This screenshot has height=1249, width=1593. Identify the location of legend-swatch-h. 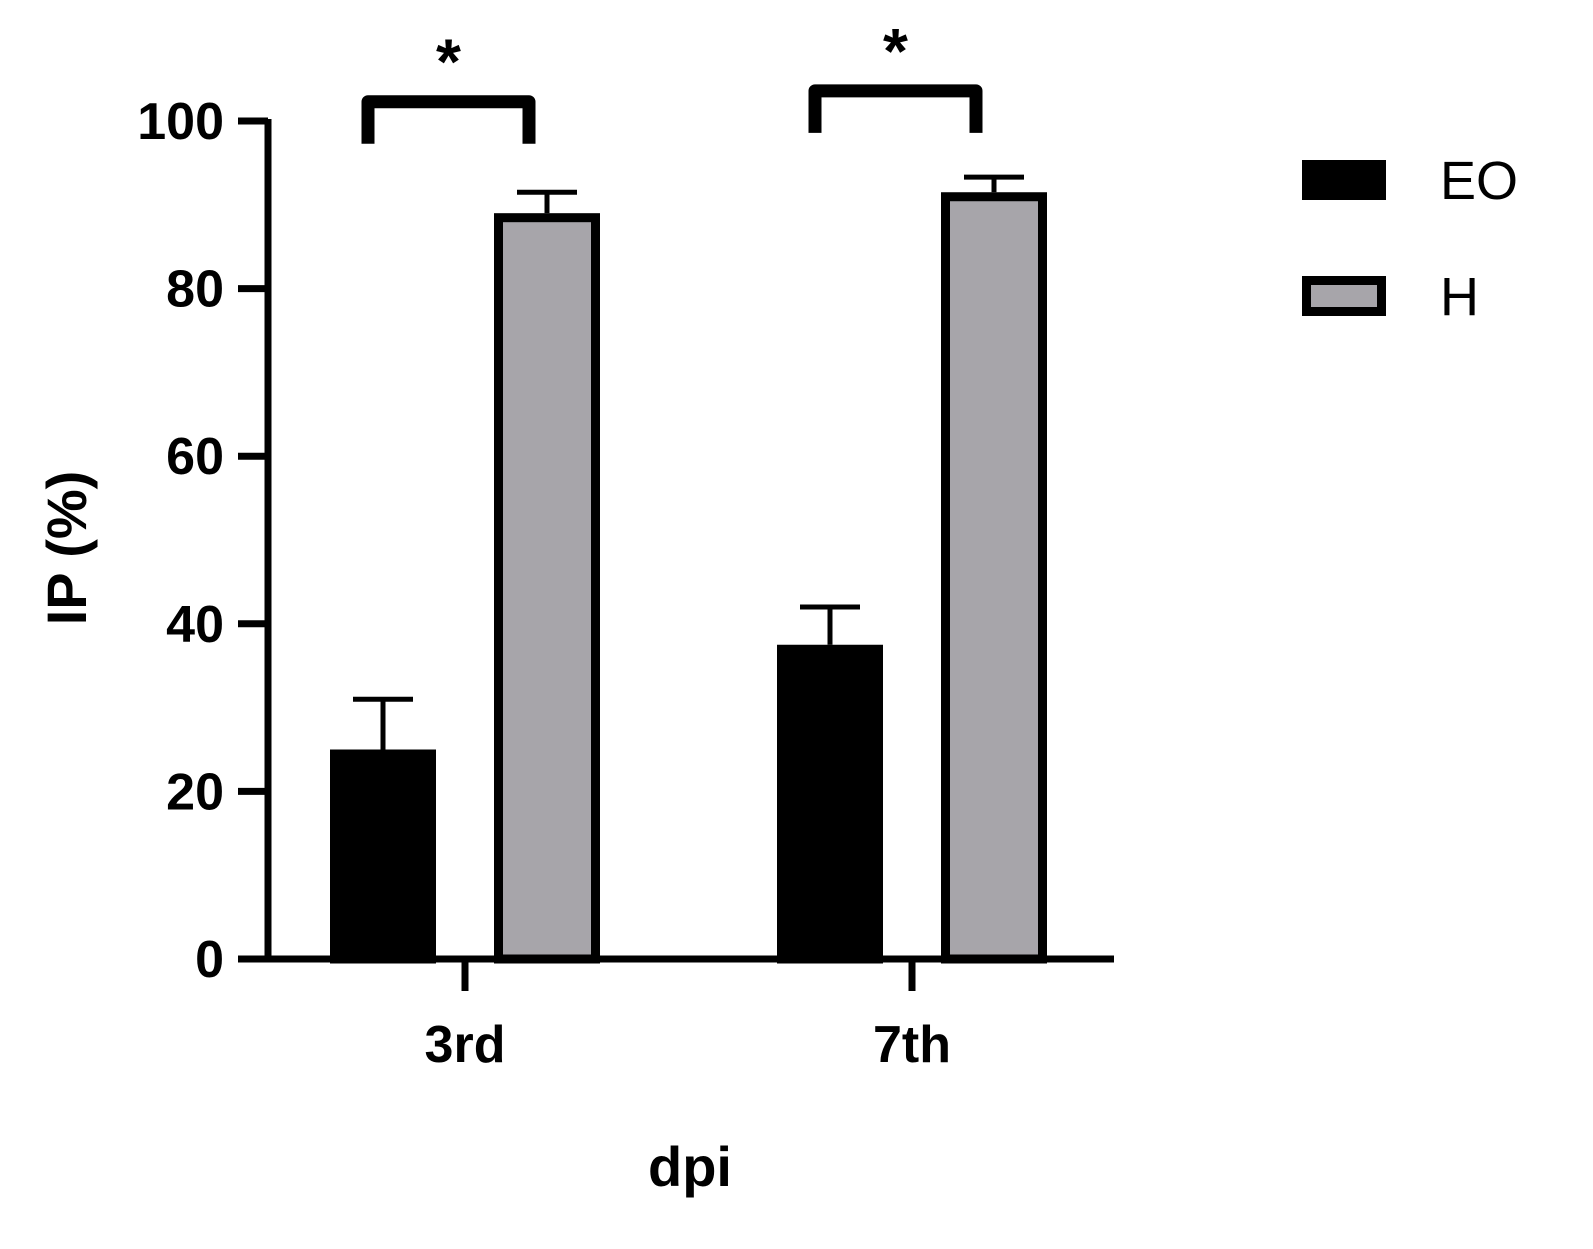
(1344, 296).